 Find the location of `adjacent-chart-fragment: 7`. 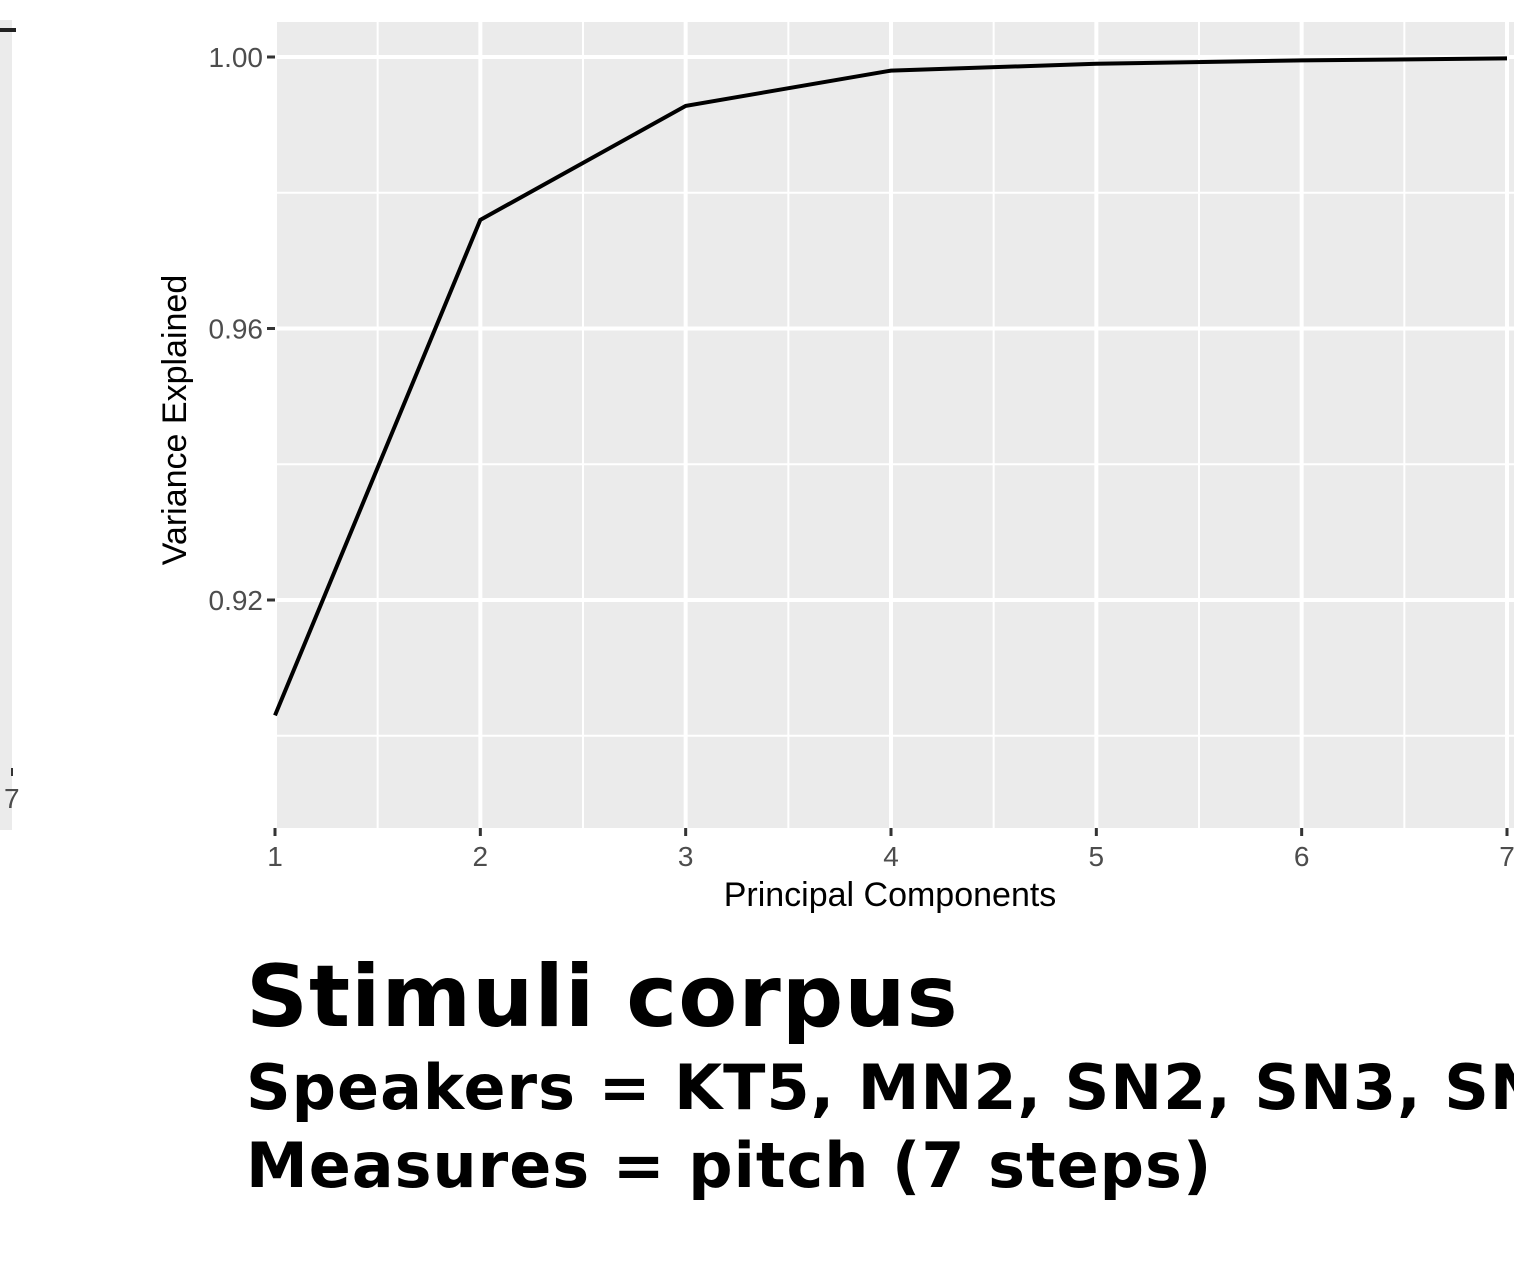

adjacent-chart-fragment: 7 is located at coordinates (10, 425).